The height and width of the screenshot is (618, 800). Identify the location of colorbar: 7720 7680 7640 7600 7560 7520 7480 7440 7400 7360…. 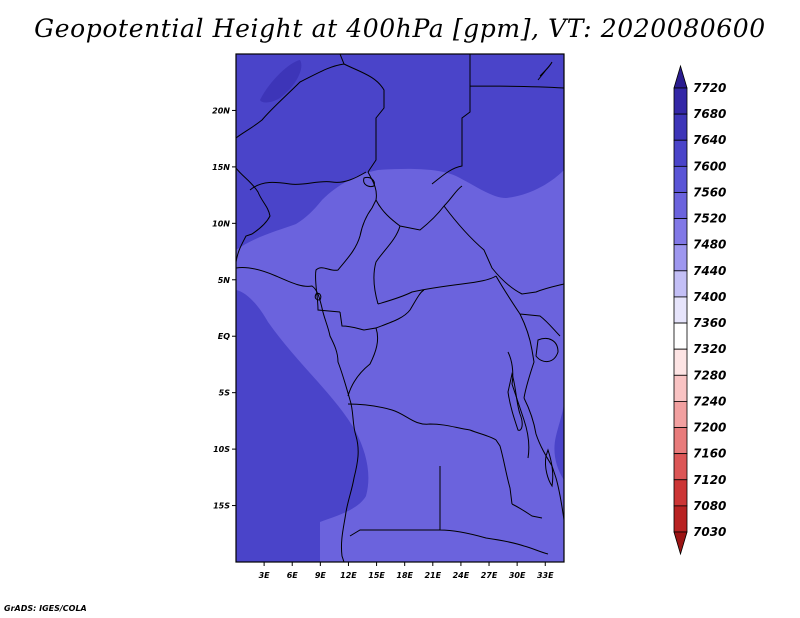
(699, 310).